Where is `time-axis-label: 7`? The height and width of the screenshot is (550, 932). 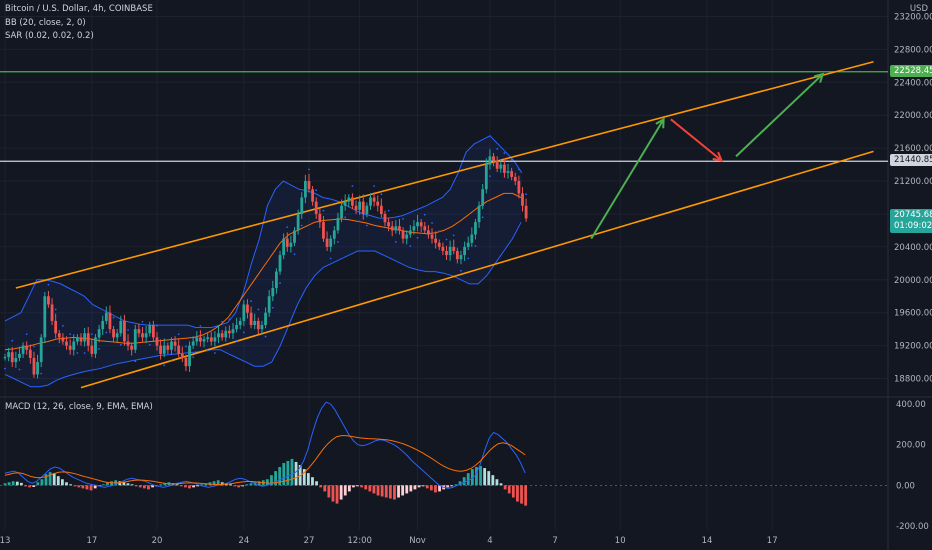
time-axis-label: 7 is located at coordinates (554, 541).